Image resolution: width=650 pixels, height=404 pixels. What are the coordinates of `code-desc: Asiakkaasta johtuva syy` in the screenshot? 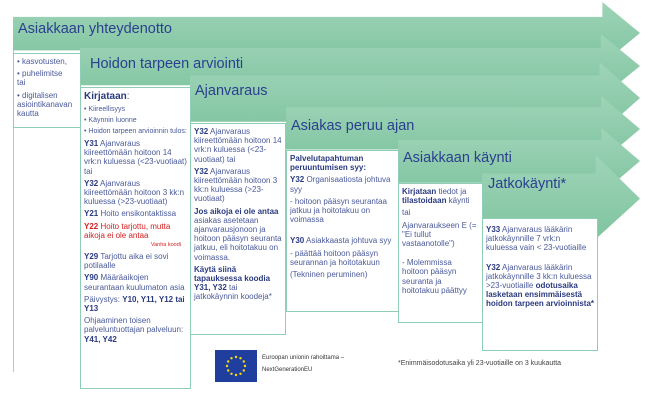 It's located at (348, 241).